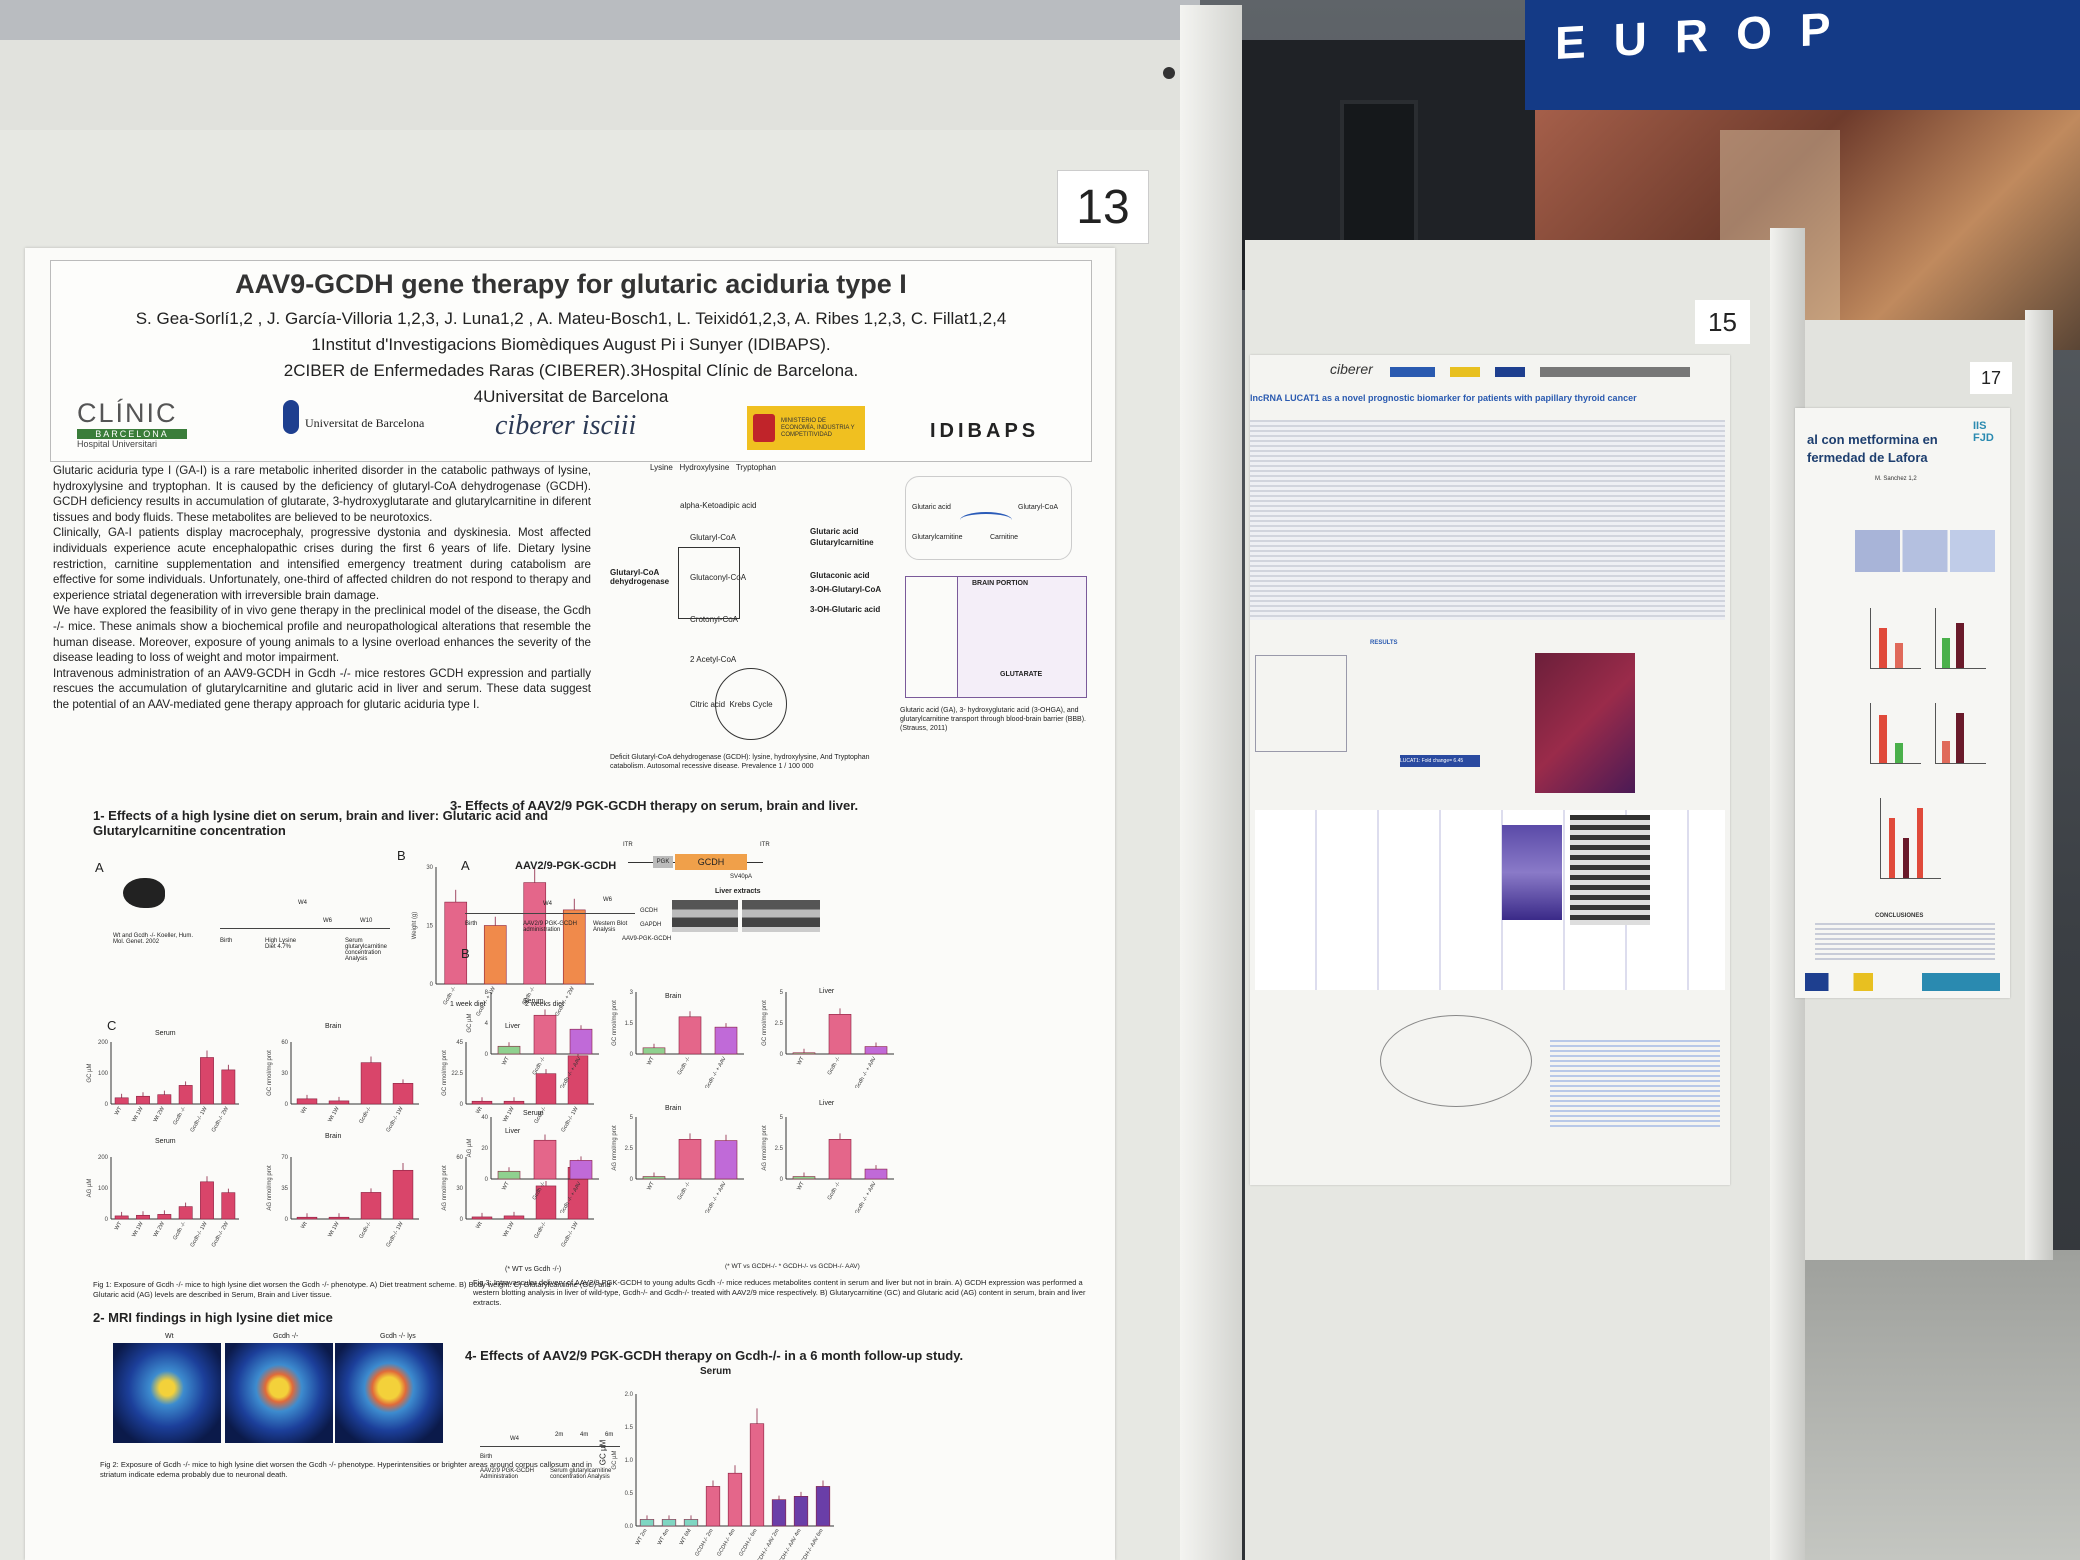  What do you see at coordinates (550, 1446) in the screenshot?
I see `s4-timeline-line` at bounding box center [550, 1446].